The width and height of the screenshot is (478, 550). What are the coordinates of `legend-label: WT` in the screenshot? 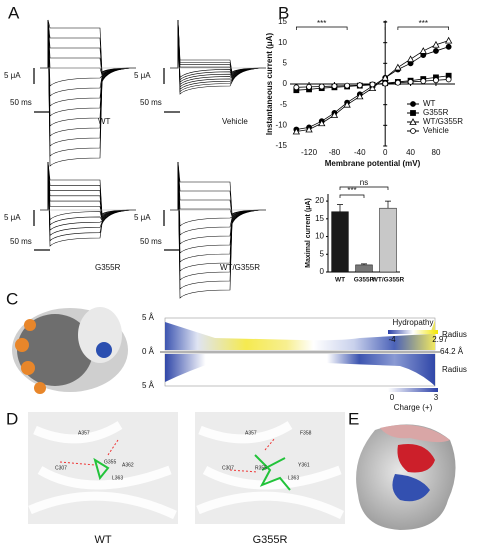 It's located at (429, 103).